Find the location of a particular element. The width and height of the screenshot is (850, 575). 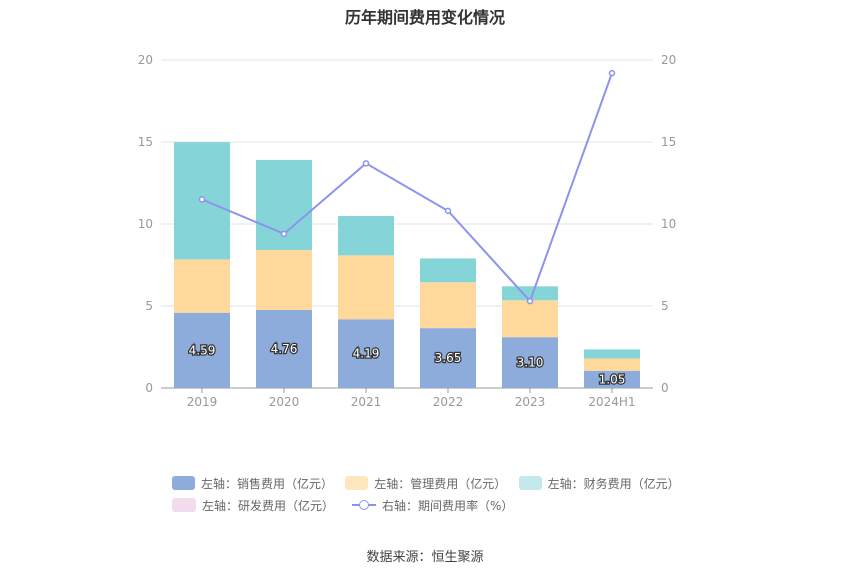

legend-label-rd: 左轴：研发费用（亿元） is located at coordinates (268, 505).